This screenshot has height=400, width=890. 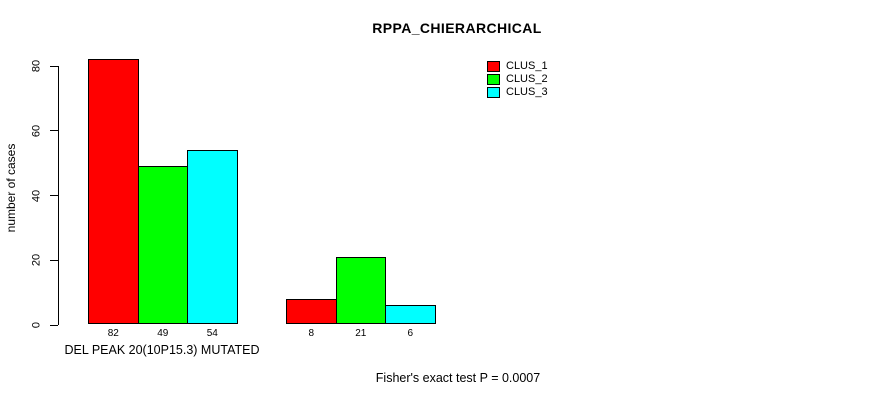 I want to click on legend-item: CLUS_1, so click(x=517, y=66).